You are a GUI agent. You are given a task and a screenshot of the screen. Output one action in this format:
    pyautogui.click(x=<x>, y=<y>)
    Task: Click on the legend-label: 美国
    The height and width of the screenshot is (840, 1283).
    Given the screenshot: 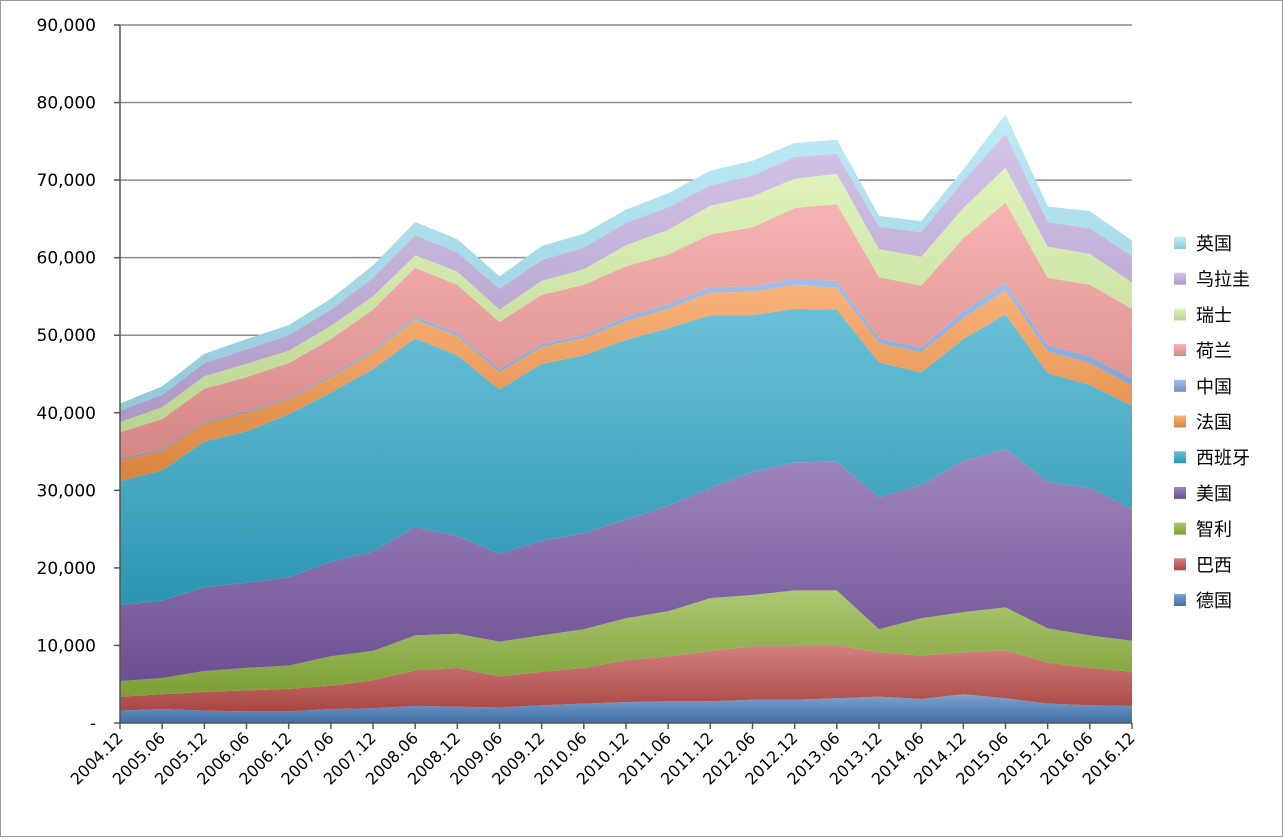 What is the action you would take?
    pyautogui.click(x=1214, y=494)
    